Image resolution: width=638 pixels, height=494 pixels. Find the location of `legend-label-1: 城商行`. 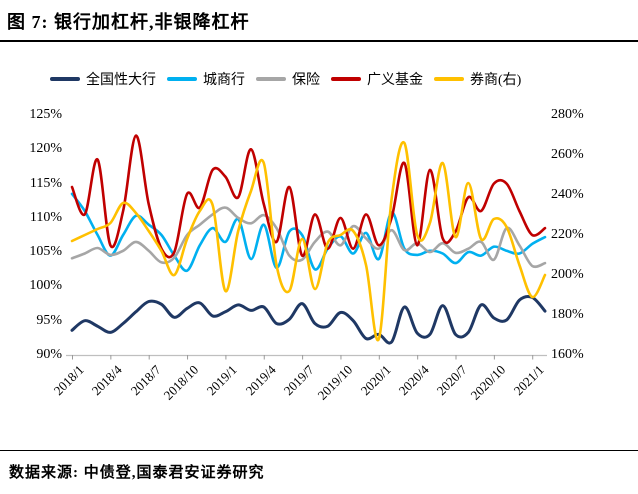

legend-label-1: 城商行 is located at coordinates (224, 80).